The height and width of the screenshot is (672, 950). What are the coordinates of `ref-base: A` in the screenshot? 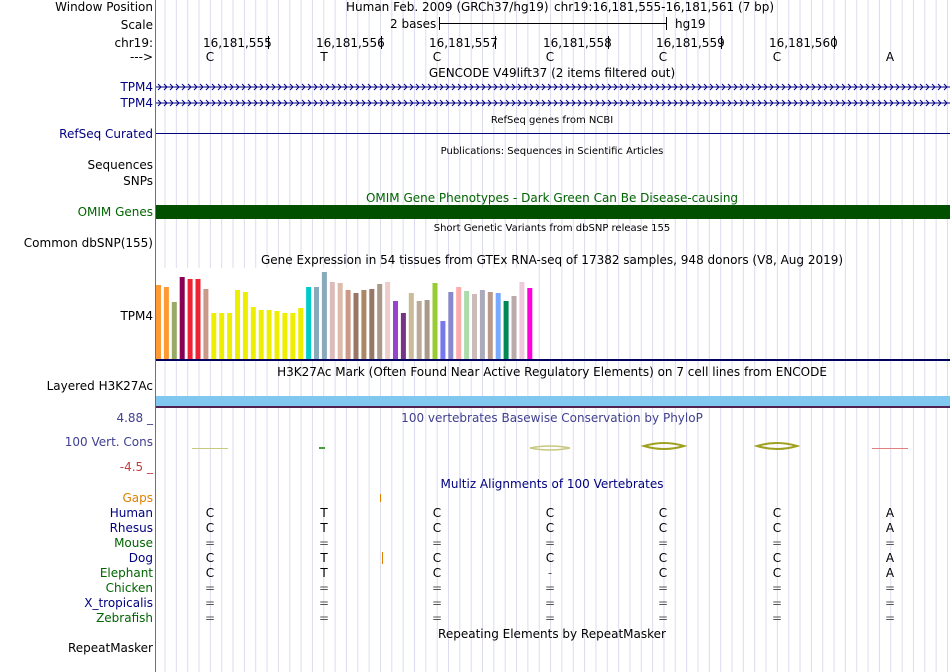 It's located at (890, 57).